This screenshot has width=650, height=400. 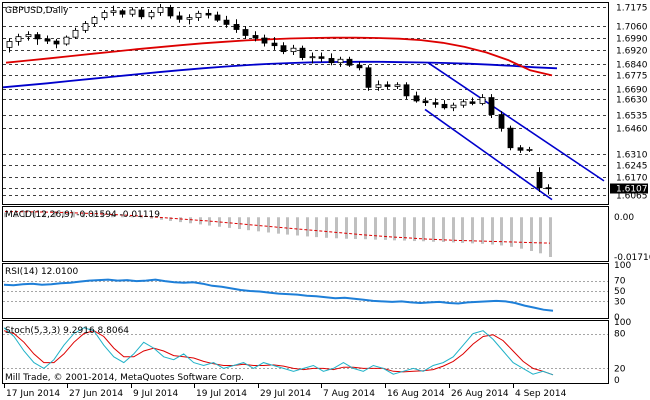 What do you see at coordinates (632, 52) in the screenshot?
I see `price-level-label: 1.6920` at bounding box center [632, 52].